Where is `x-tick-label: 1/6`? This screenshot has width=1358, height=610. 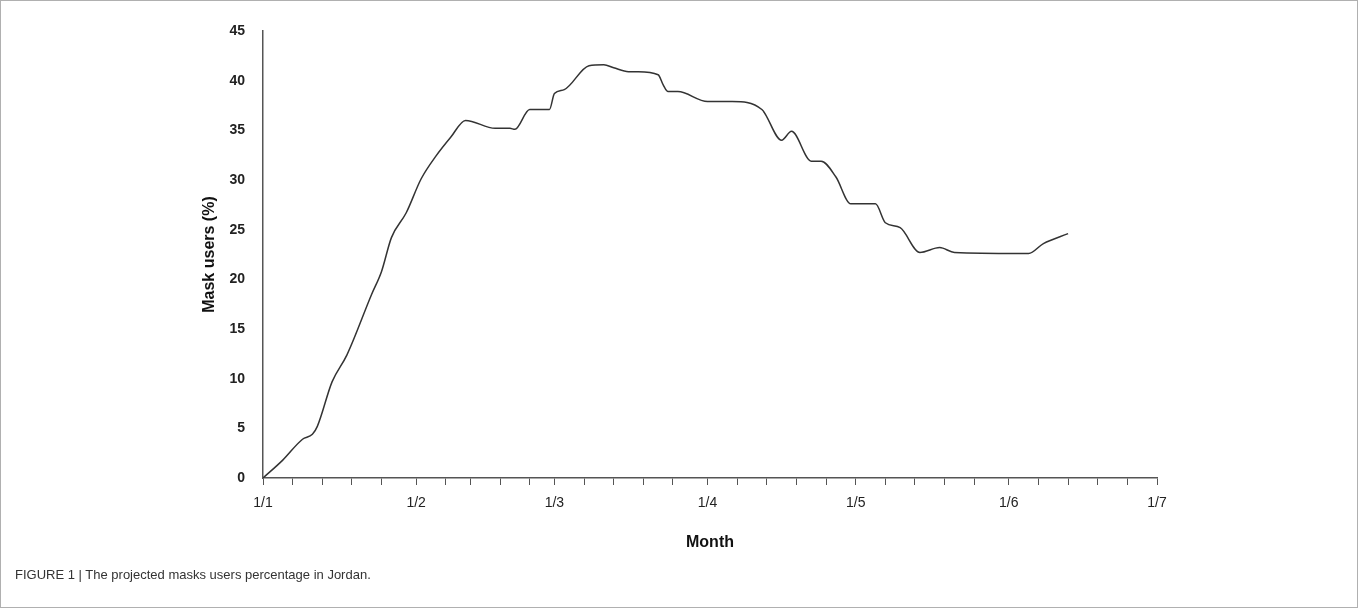 x-tick-label: 1/6 is located at coordinates (1009, 502).